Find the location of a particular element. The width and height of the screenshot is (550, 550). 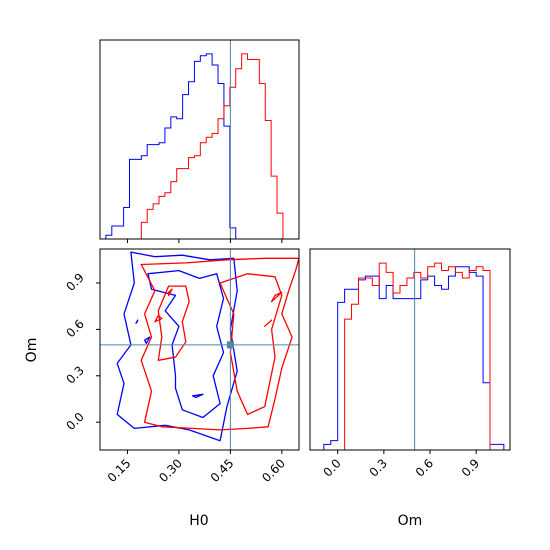

h0-hist-frame is located at coordinates (199, 139).